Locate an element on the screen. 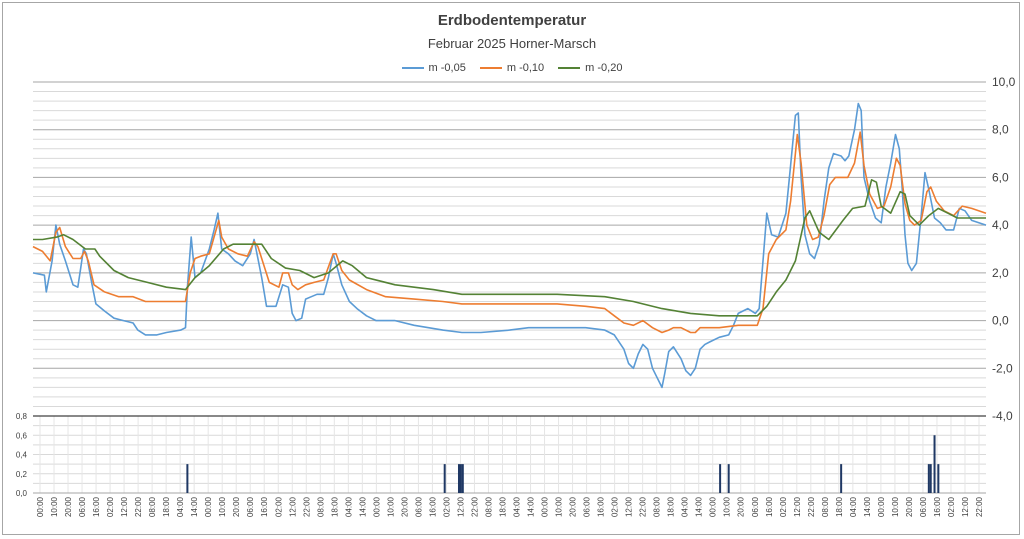 This screenshot has height=539, width=1024. y-tick-label: 2,0 is located at coordinates (1000, 273).